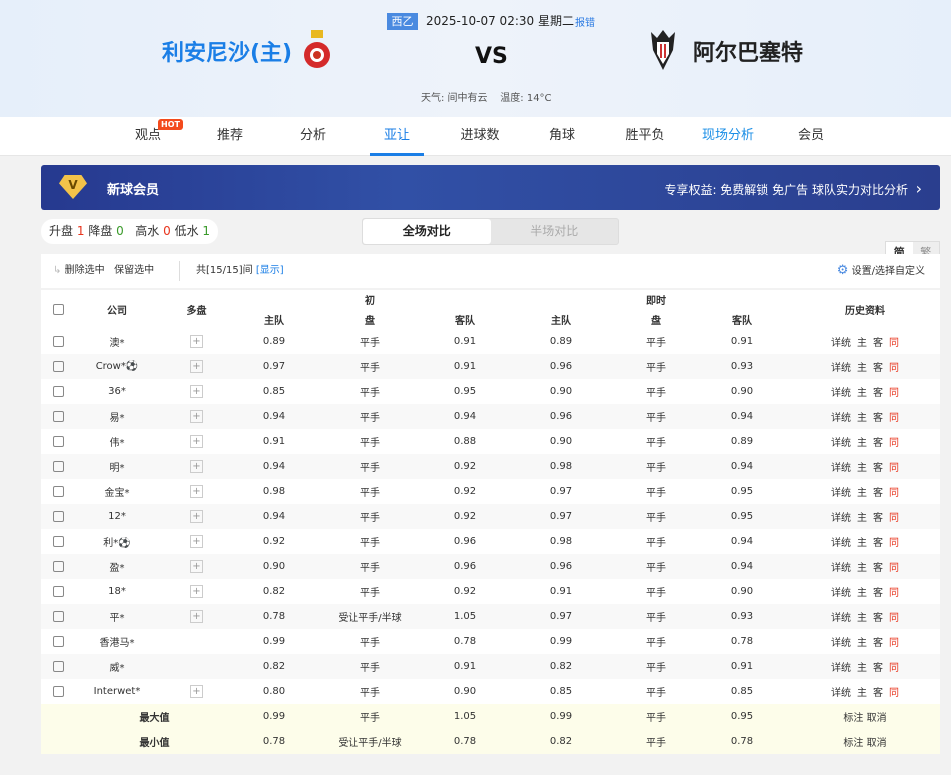 The image size is (951, 775). I want to click on membership-banner: V 新球会员 专享权益: 免费解锁 免广告 球队实力对比分析 ›, so click(490, 187).